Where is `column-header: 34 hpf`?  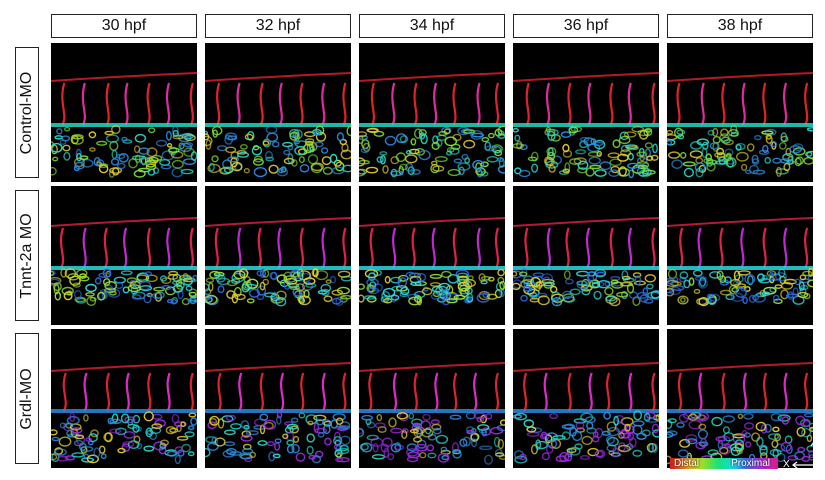
column-header: 34 hpf is located at coordinates (432, 26).